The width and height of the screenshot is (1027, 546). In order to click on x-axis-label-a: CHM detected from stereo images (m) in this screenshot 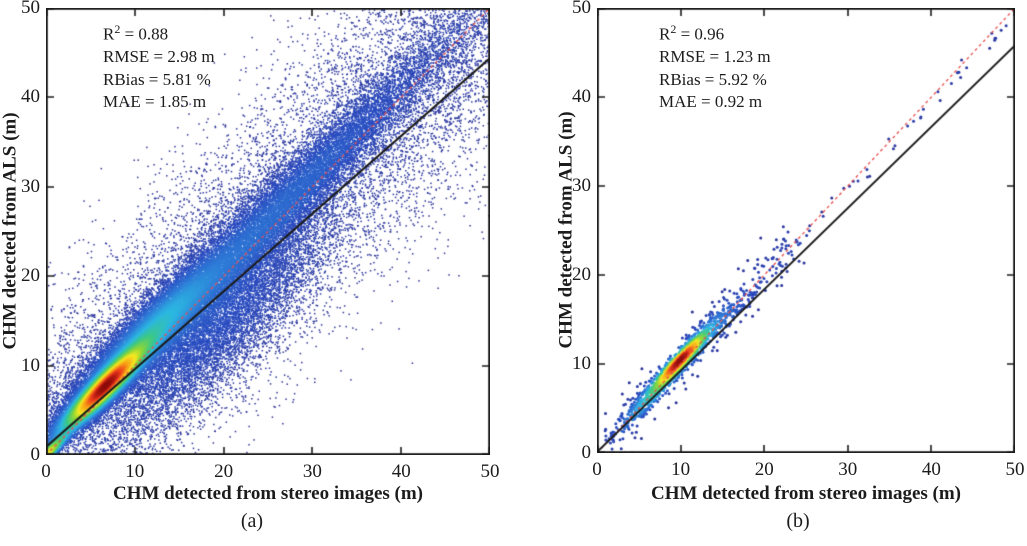, I will do `click(268, 493)`.